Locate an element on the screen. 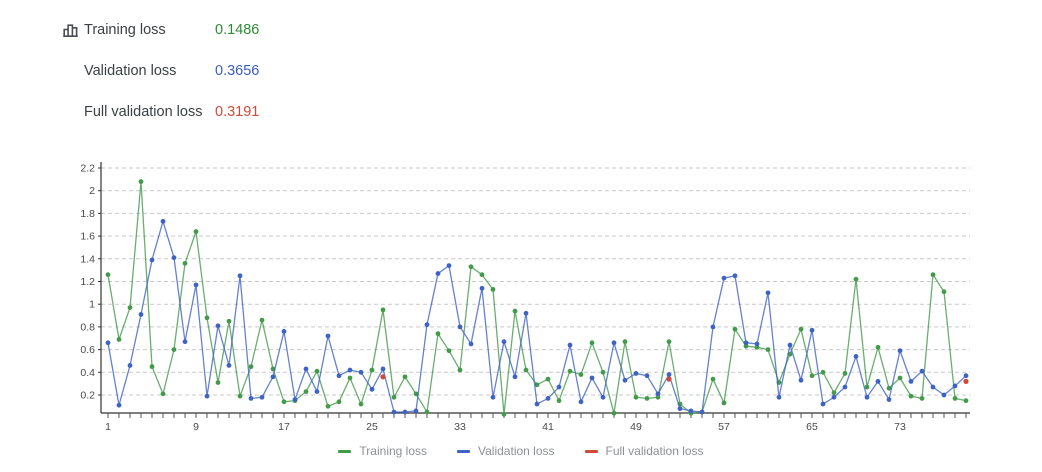 This screenshot has height=472, width=1042. training-loss-legend-swatch is located at coordinates (345, 451).